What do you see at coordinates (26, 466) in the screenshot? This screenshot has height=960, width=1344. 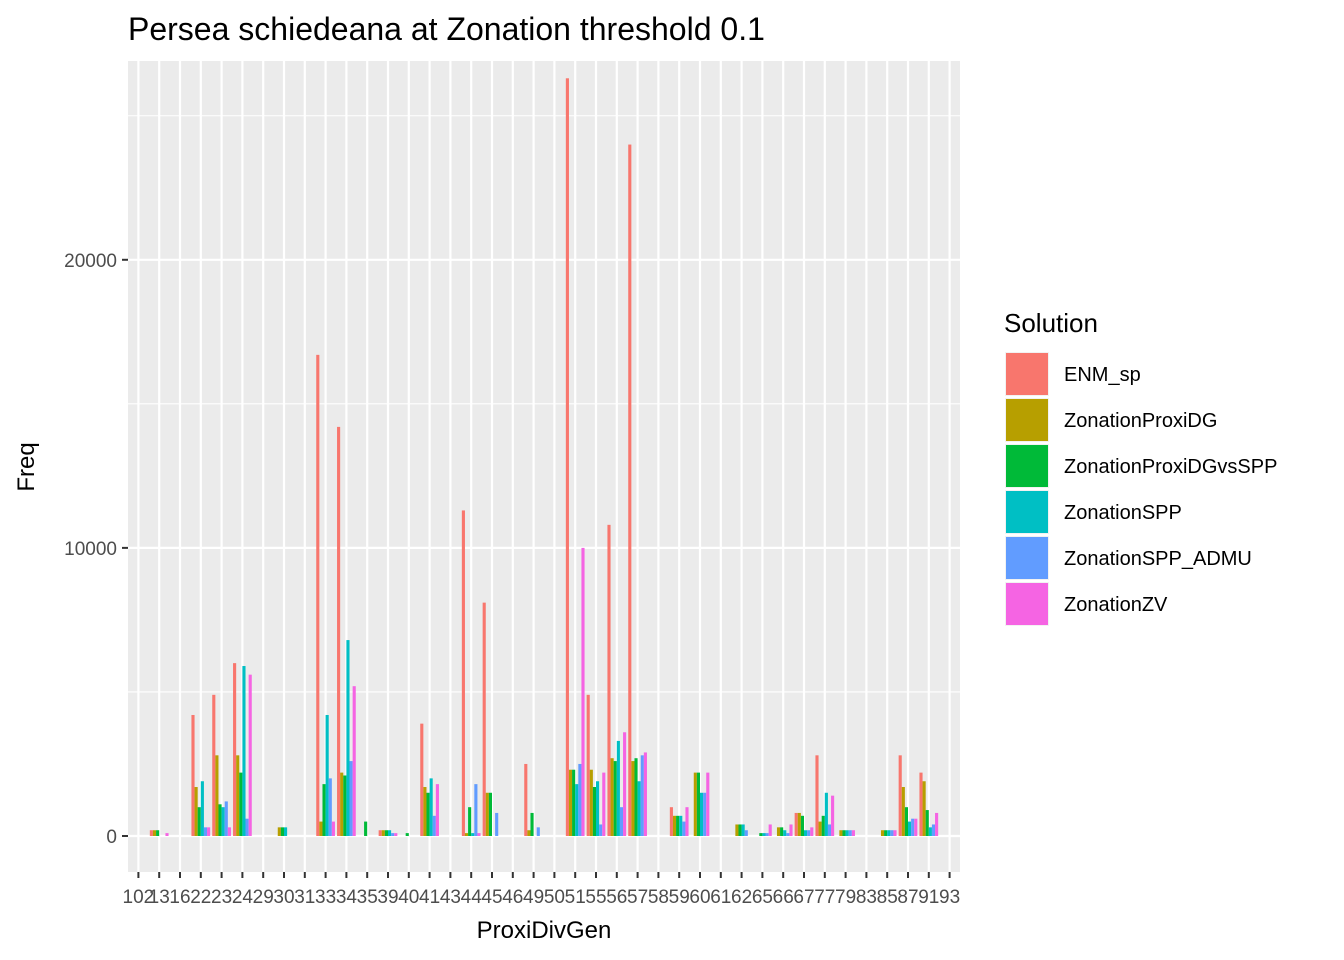 I see `y-axis-title: Freq` at bounding box center [26, 466].